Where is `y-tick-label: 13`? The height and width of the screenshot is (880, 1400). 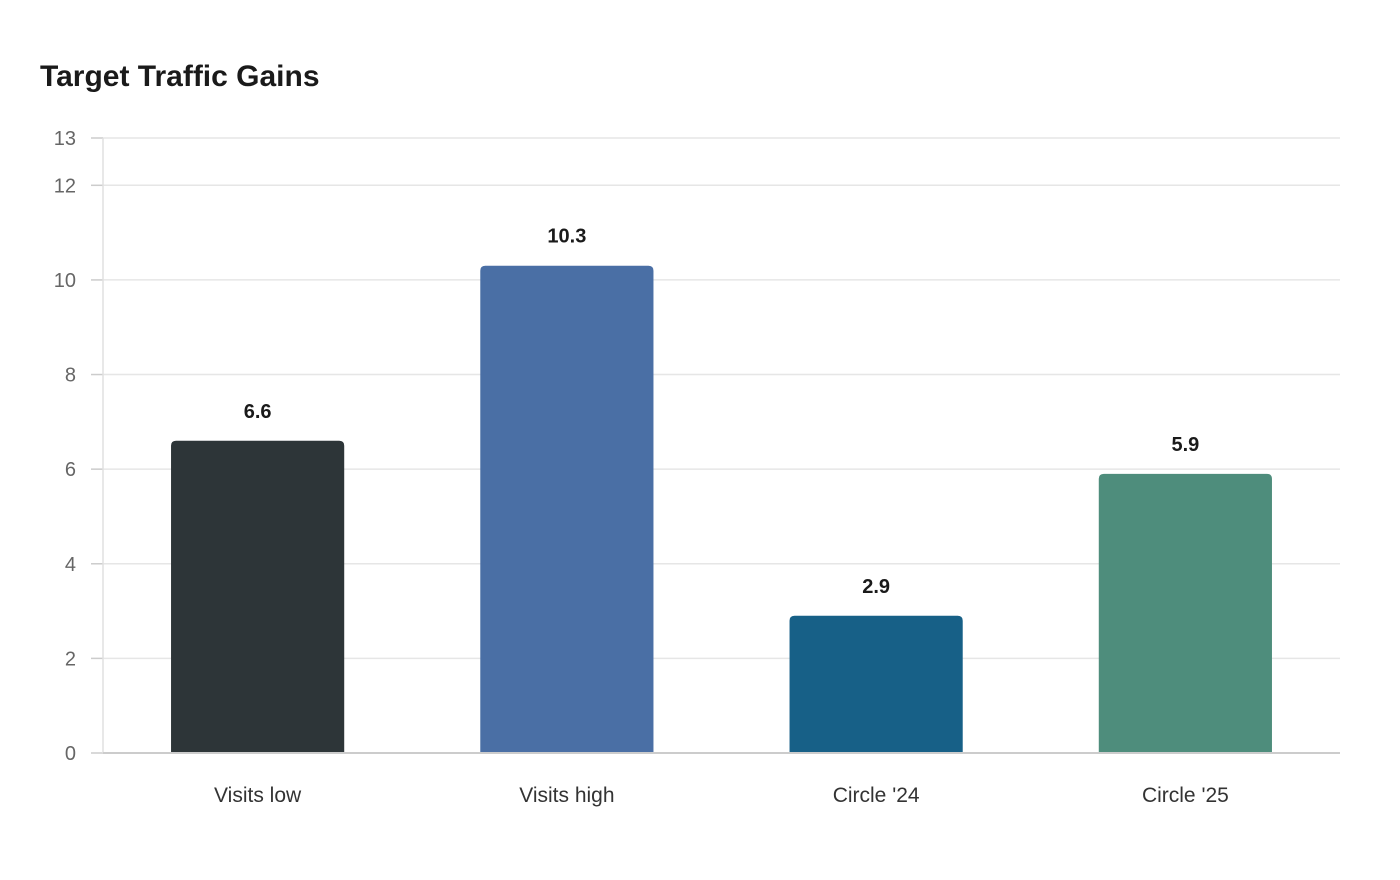 y-tick-label: 13 is located at coordinates (65, 139).